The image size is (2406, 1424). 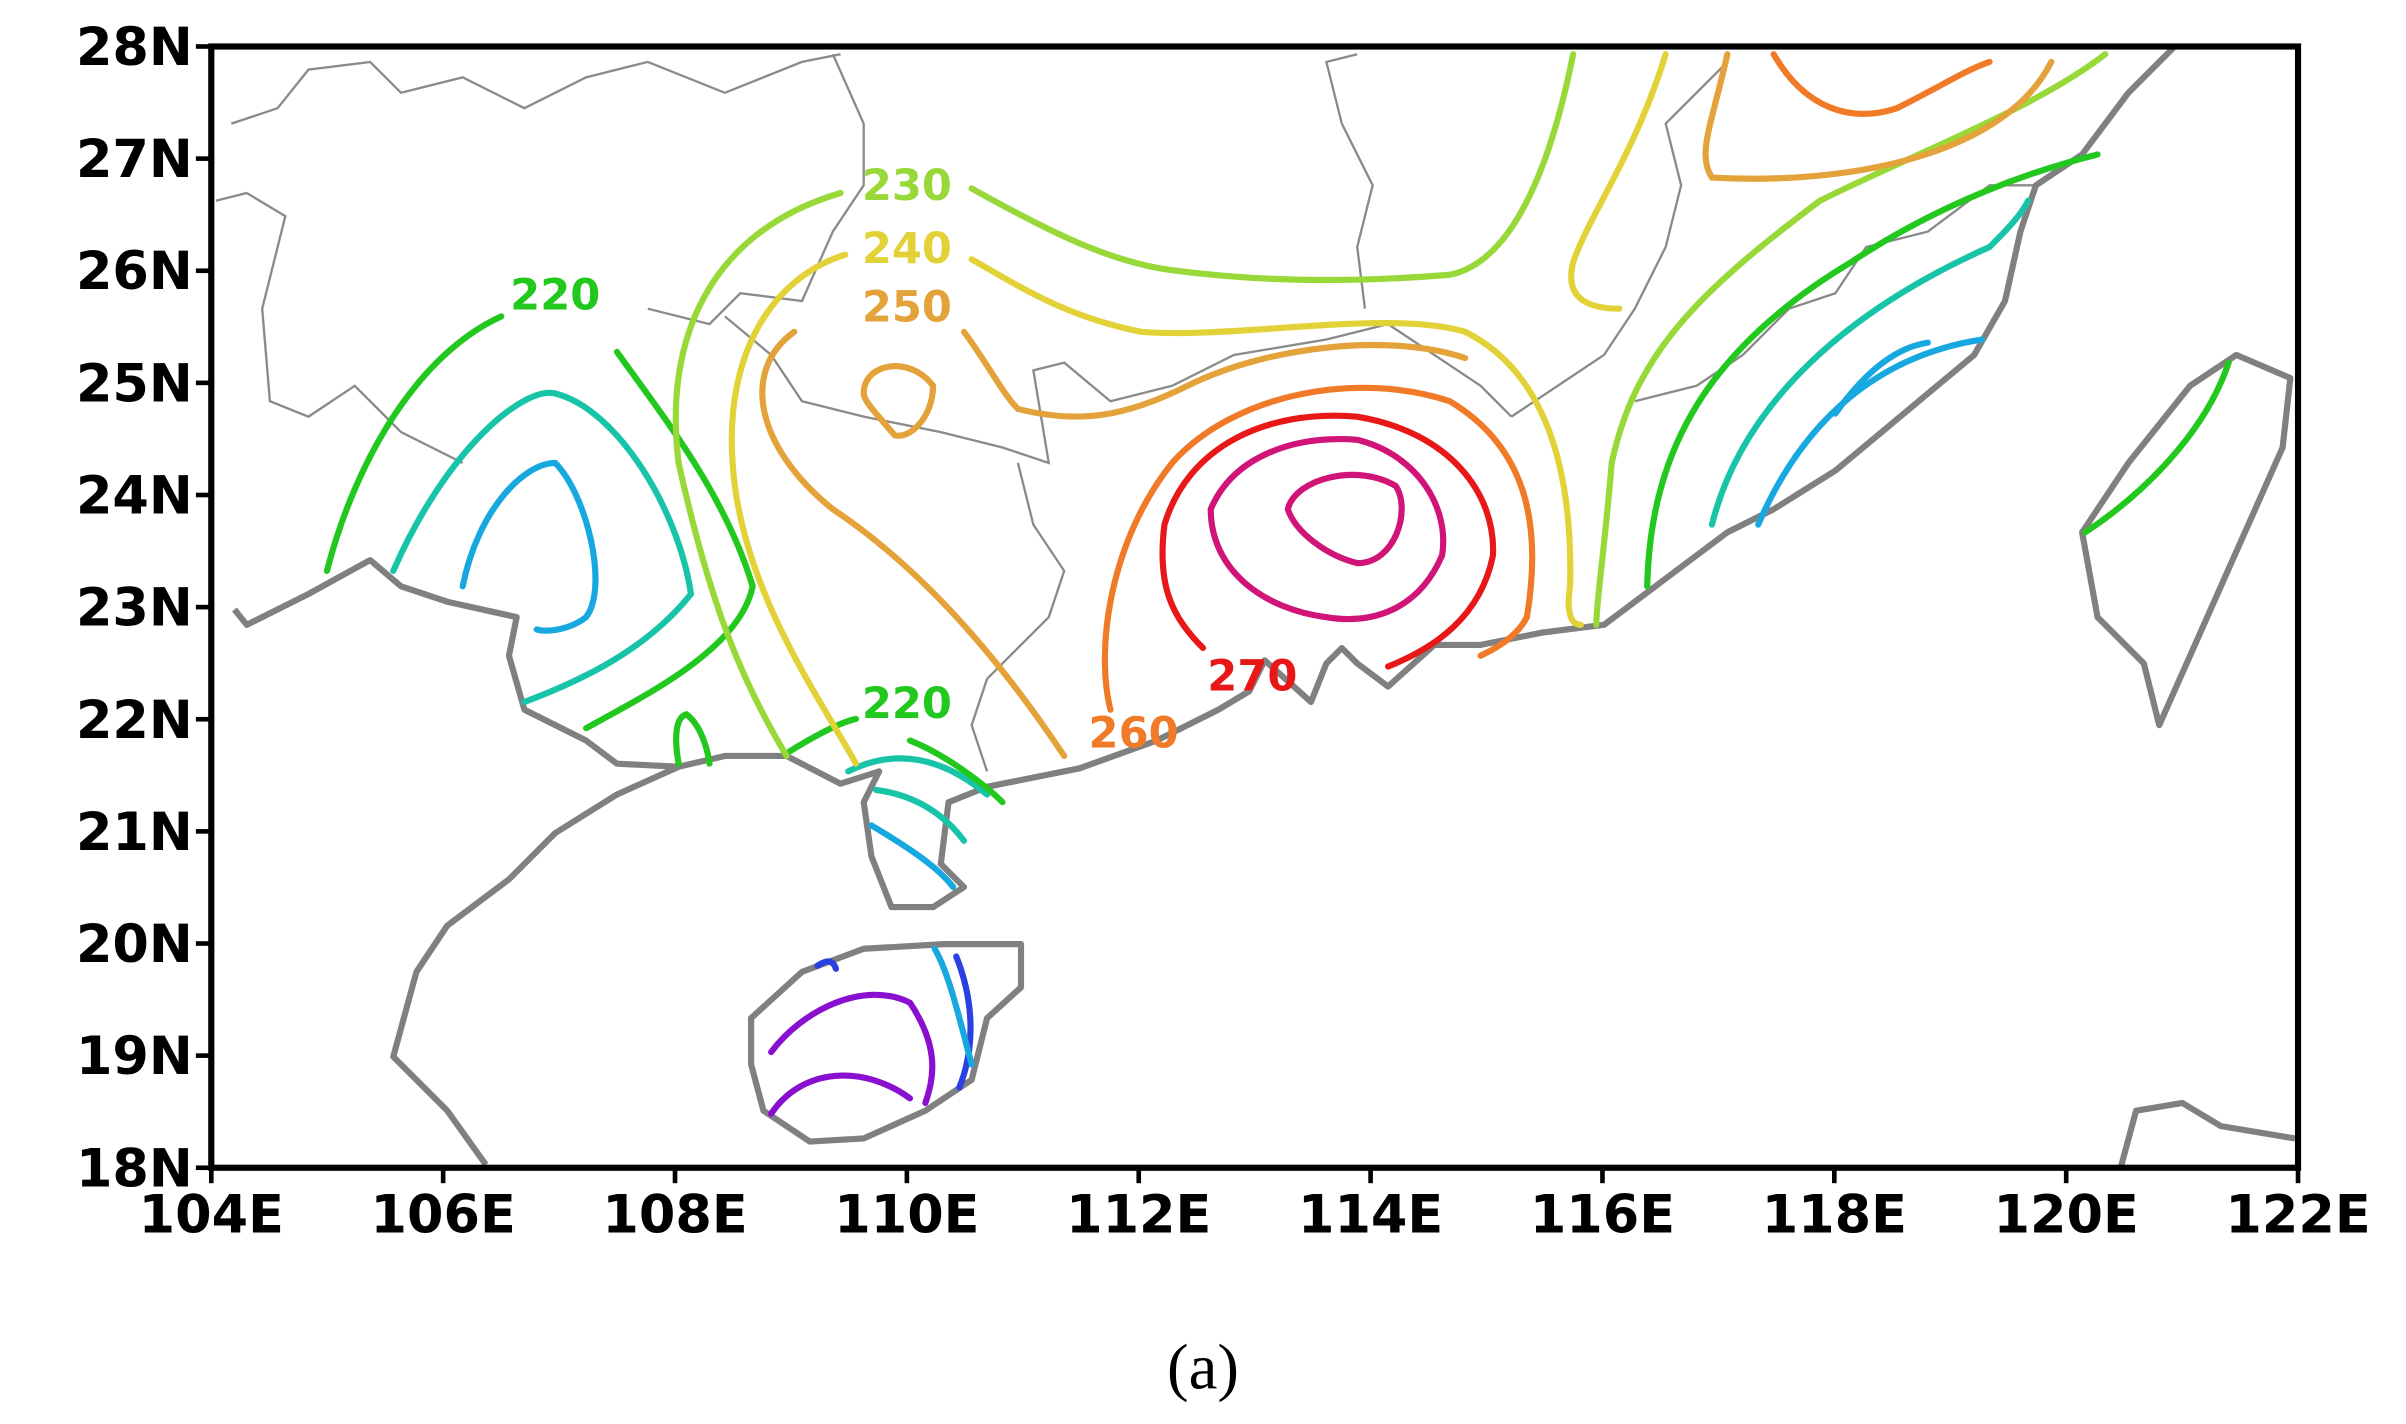 I want to click on caption: (a), so click(x=1203, y=1367).